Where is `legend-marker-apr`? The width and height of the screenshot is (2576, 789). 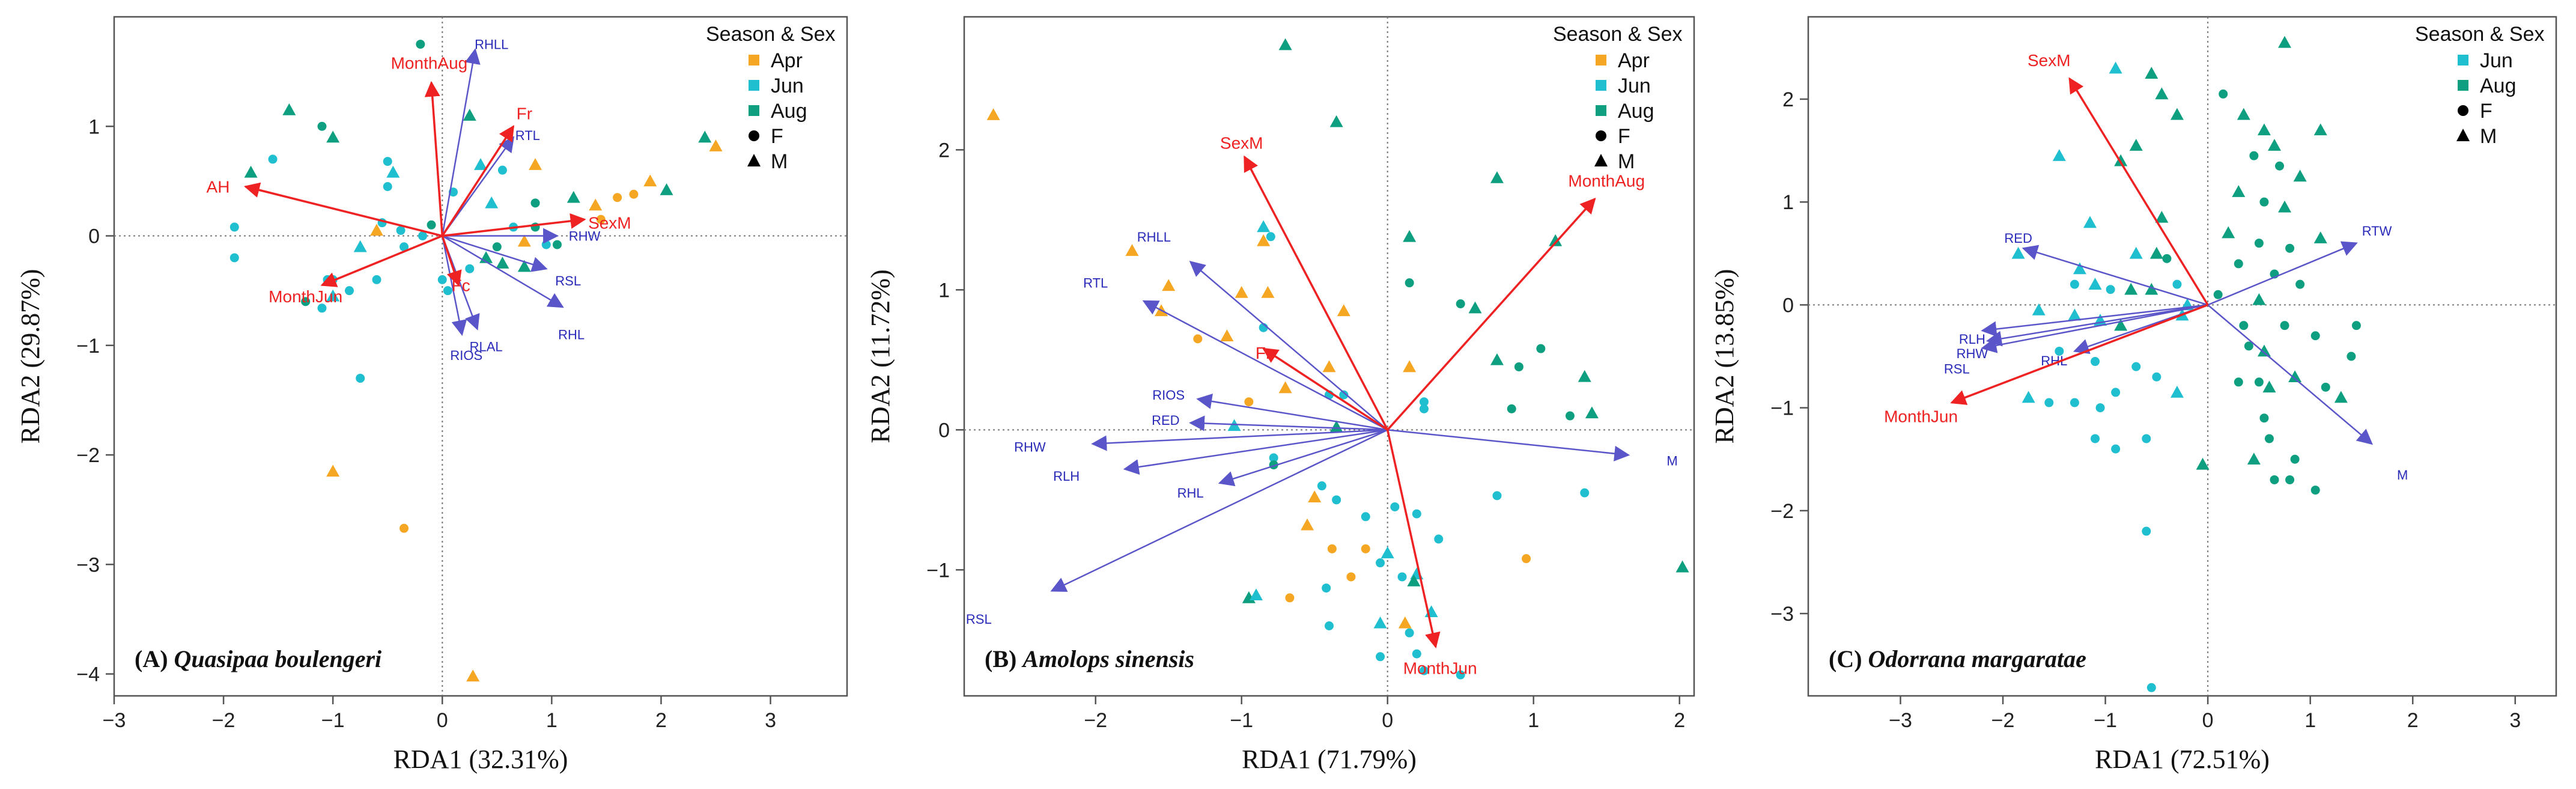
legend-marker-apr is located at coordinates (754, 60).